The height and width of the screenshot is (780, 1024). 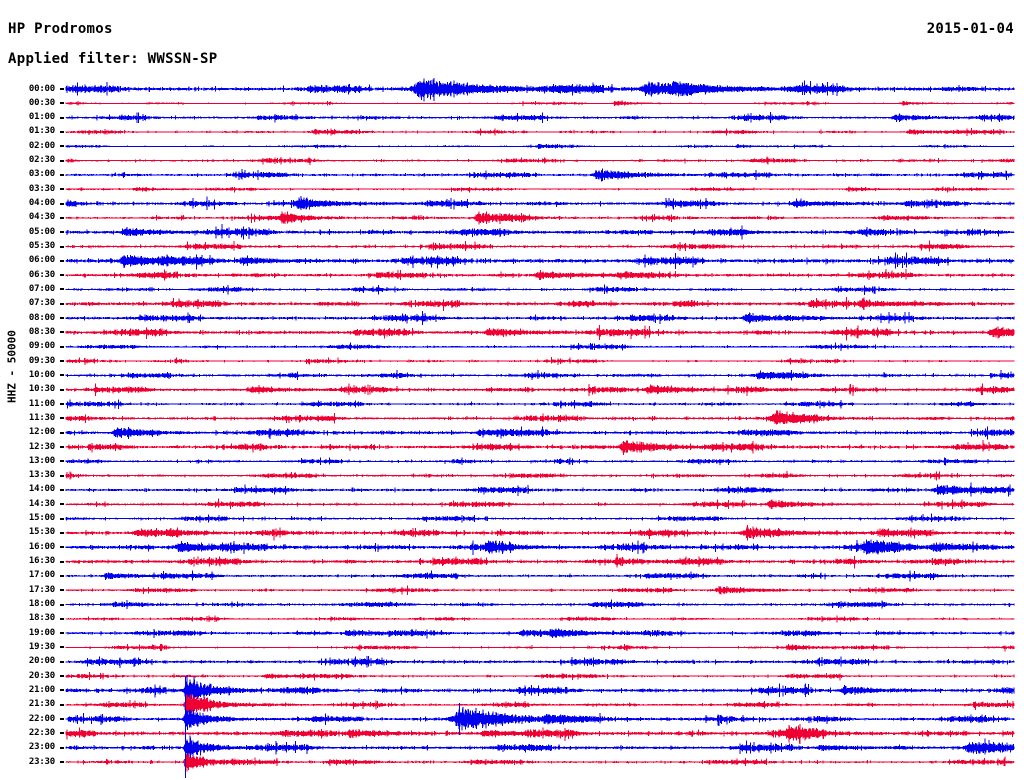 I want to click on time-tick-label: 14:30, so click(x=41, y=503).